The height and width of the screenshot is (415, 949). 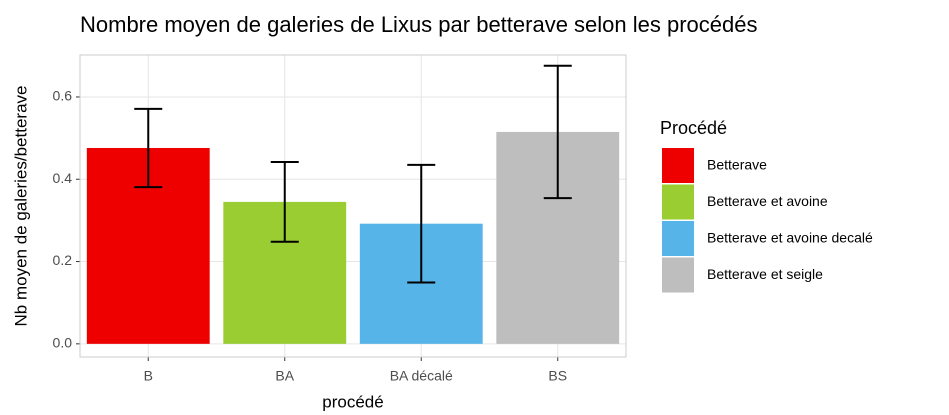 What do you see at coordinates (767, 201) in the screenshot?
I see `legend-label: Betterave et avoine` at bounding box center [767, 201].